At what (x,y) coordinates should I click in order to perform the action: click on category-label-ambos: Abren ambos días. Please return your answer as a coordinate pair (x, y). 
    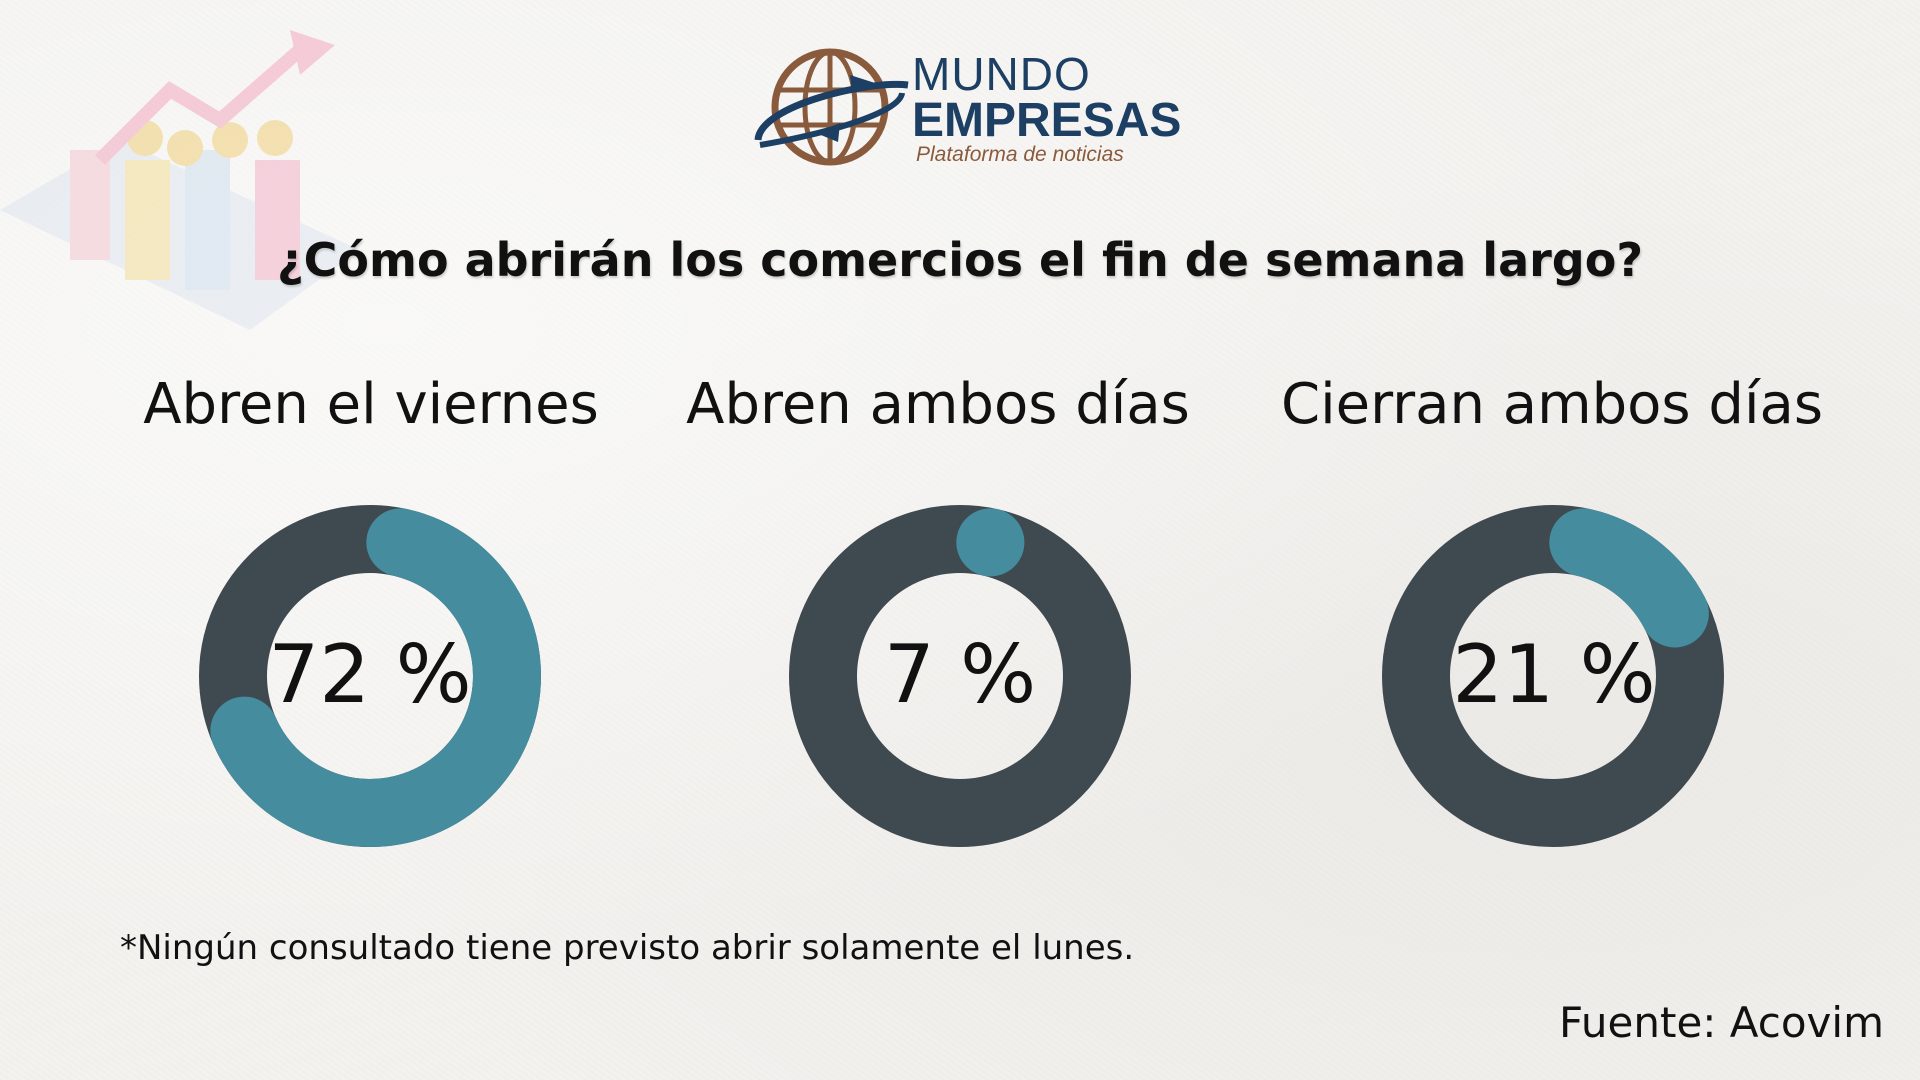
    Looking at the image, I should click on (938, 404).